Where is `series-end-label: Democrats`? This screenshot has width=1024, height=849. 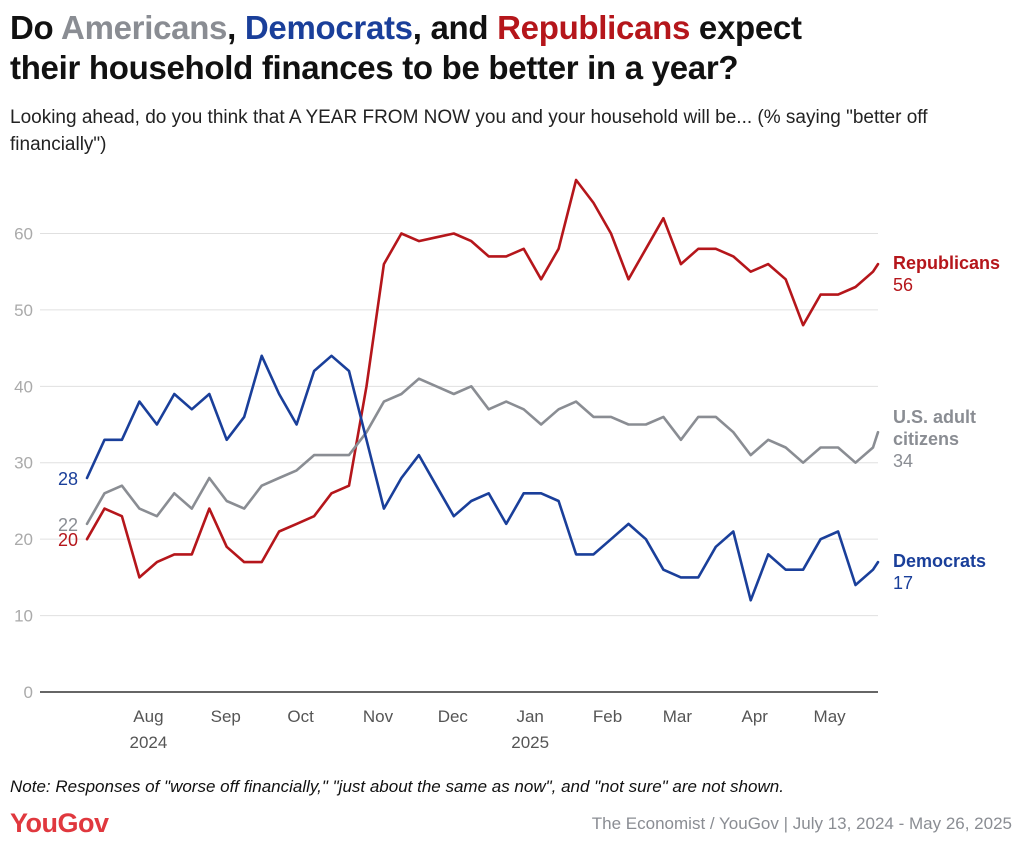
series-end-label: Democrats is located at coordinates (939, 561).